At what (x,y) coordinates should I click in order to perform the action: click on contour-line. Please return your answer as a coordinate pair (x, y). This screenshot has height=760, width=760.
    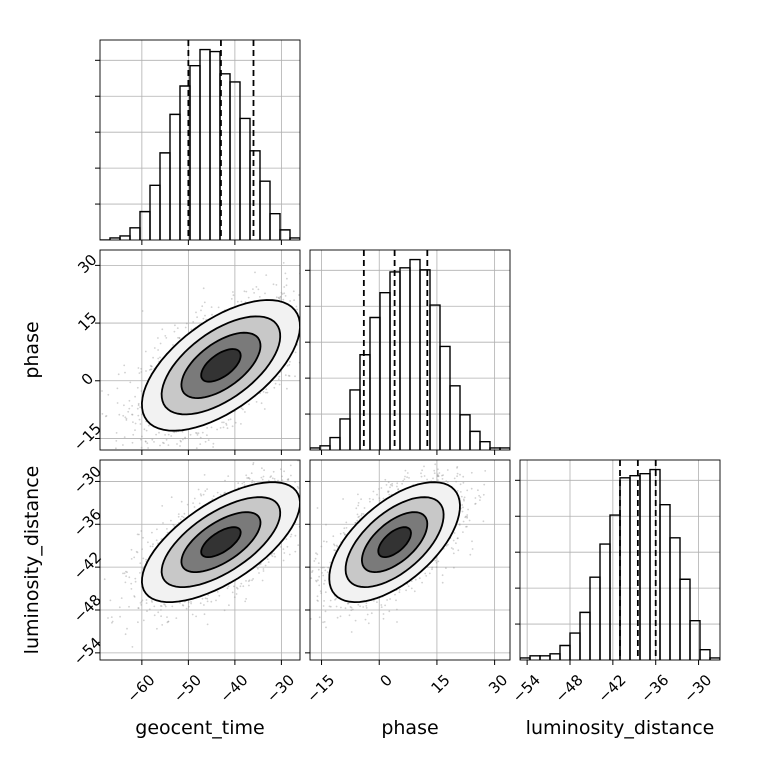
    Looking at the image, I should click on (221, 365).